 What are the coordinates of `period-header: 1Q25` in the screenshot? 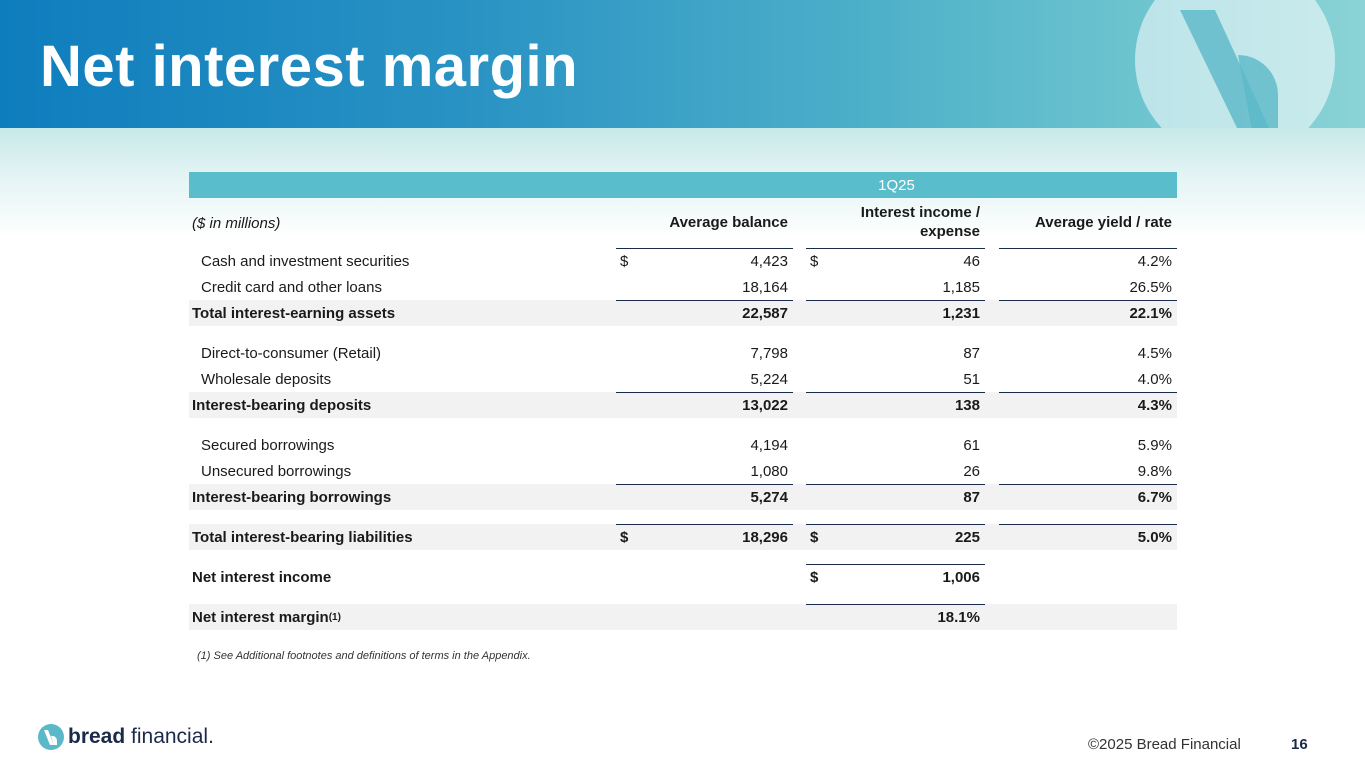 It's located at (683, 185).